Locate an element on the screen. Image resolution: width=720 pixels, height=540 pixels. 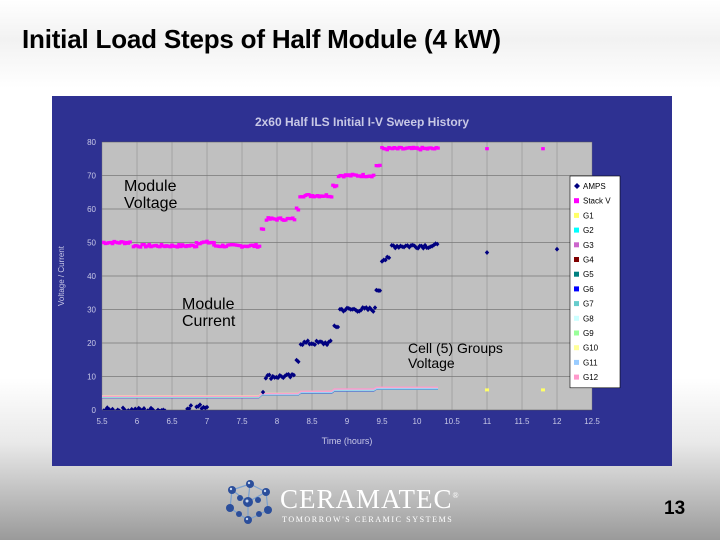
logo-tagline: TOMORROW'S CERAMIC SYSTEMS is located at coordinates (368, 519).